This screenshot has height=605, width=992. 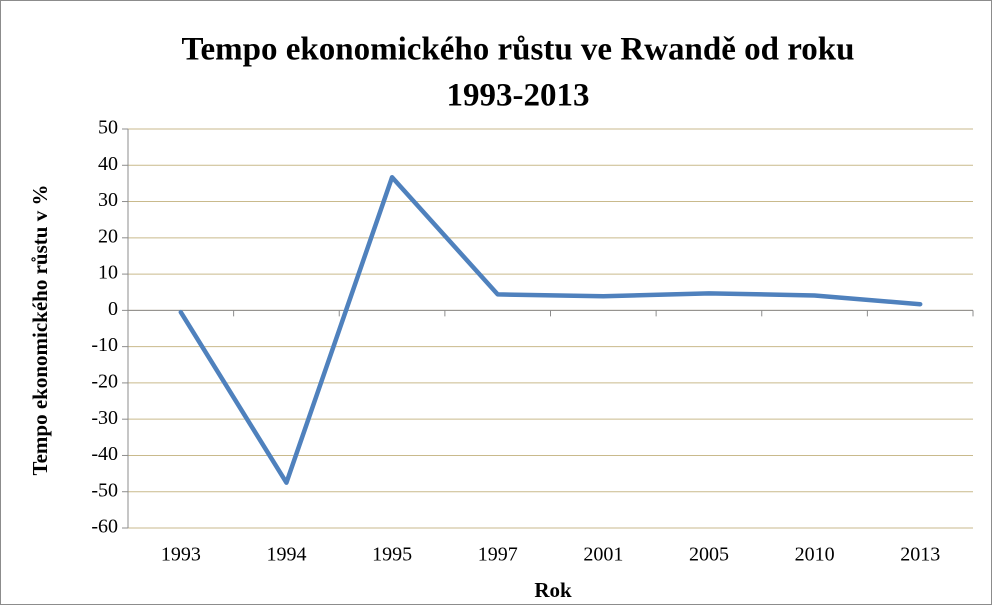 I want to click on y-tick-label: -40, so click(x=104, y=454).